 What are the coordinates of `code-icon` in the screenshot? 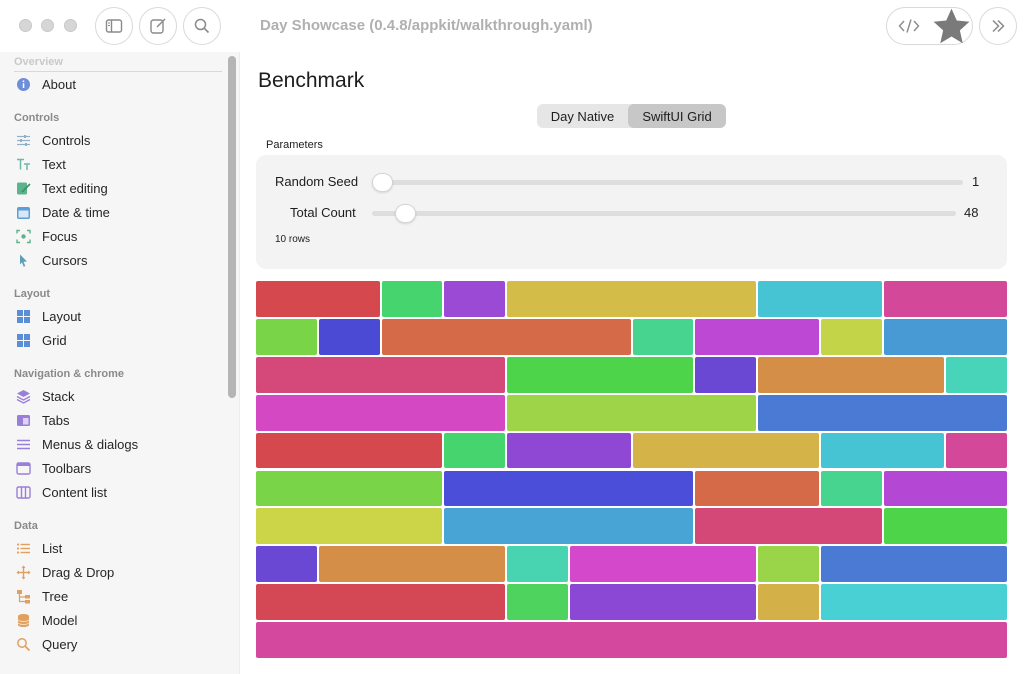 It's located at (908, 26).